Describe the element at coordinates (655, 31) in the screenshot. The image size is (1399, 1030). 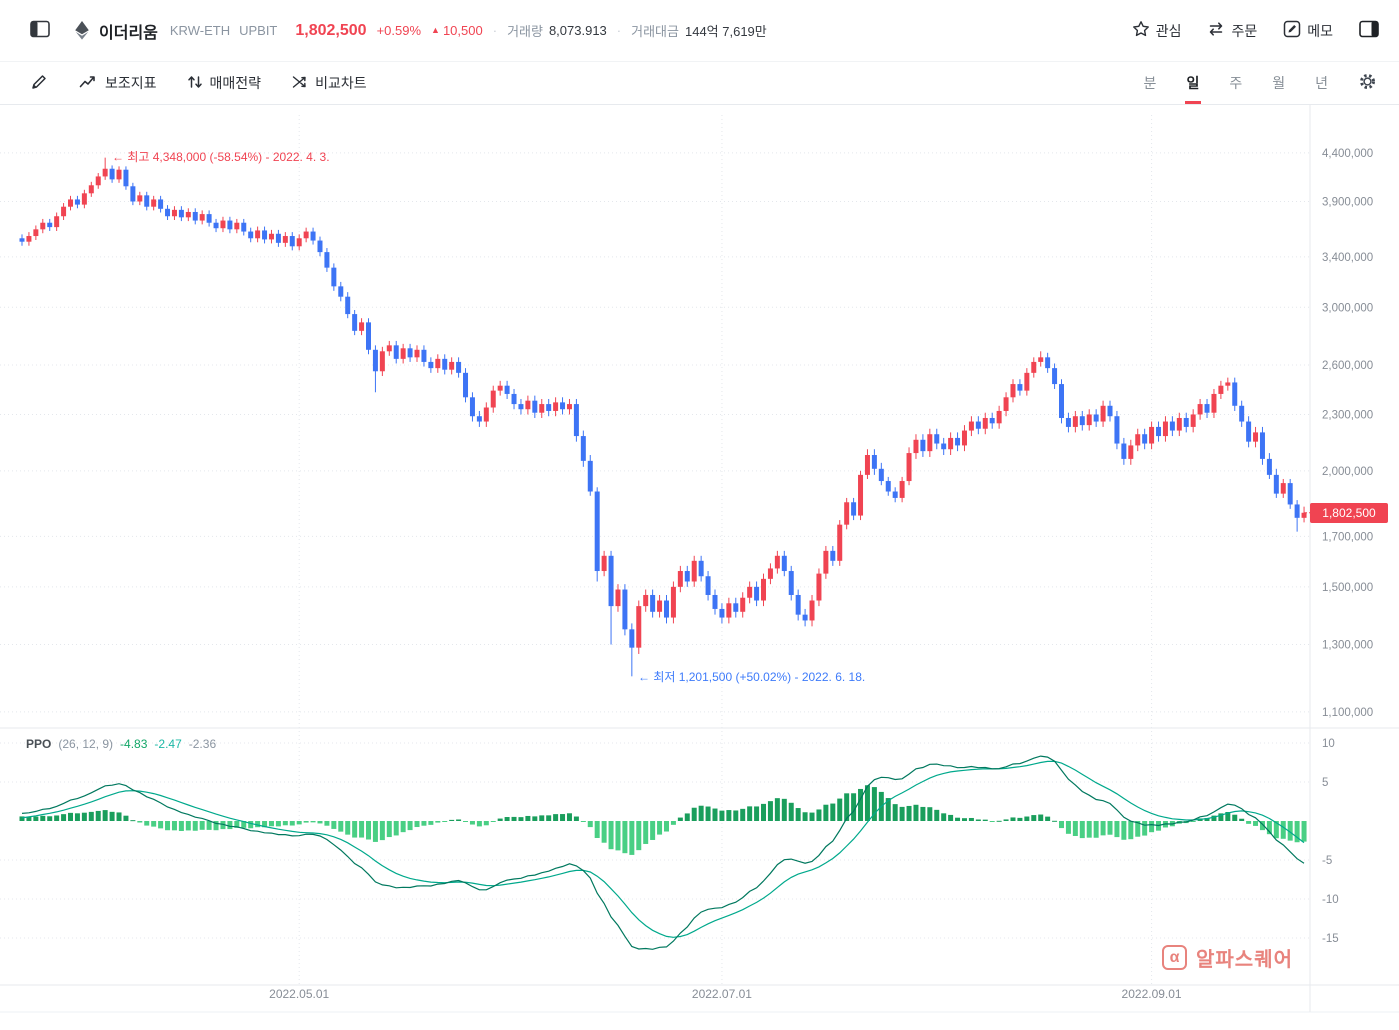
I see `turnover-label: 거래대금` at that location.